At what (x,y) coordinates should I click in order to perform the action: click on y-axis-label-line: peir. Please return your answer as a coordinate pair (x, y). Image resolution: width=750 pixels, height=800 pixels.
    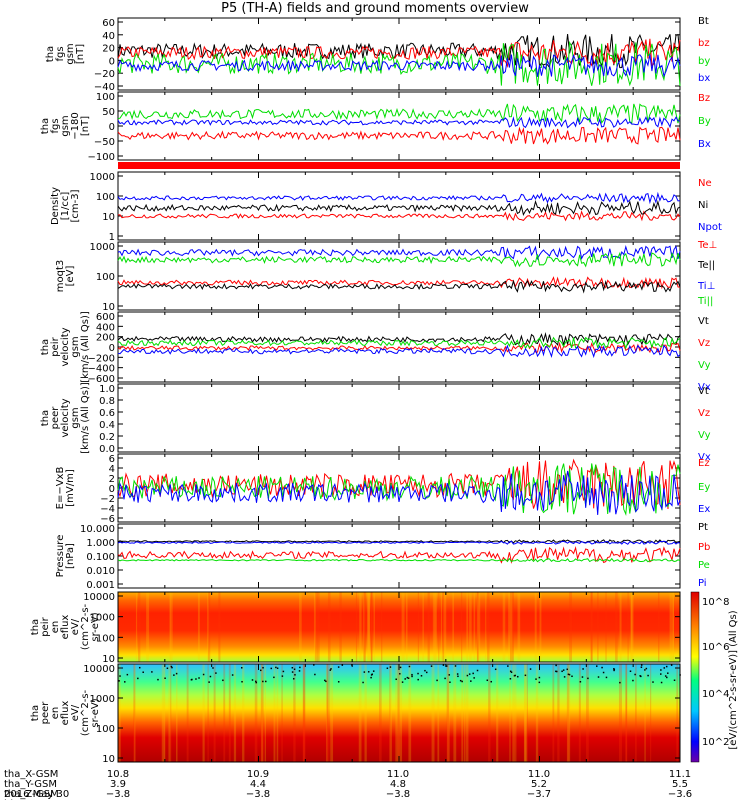
    Looking at the image, I should click on (45, 626).